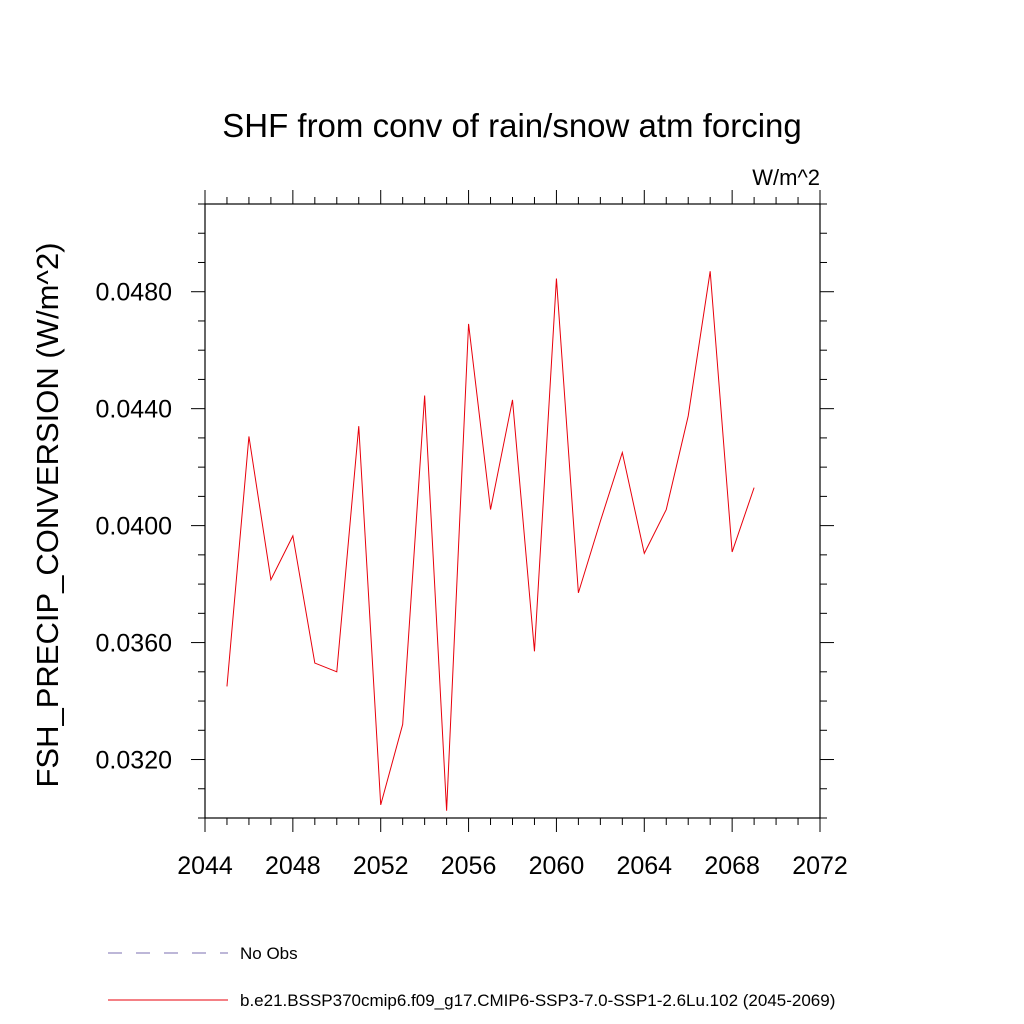 Image resolution: width=1024 pixels, height=1024 pixels. What do you see at coordinates (512, 866) in the screenshot?
I see `x-tick-labels: 2044 2048 2052 2056 2060 2064 2068 2072` at bounding box center [512, 866].